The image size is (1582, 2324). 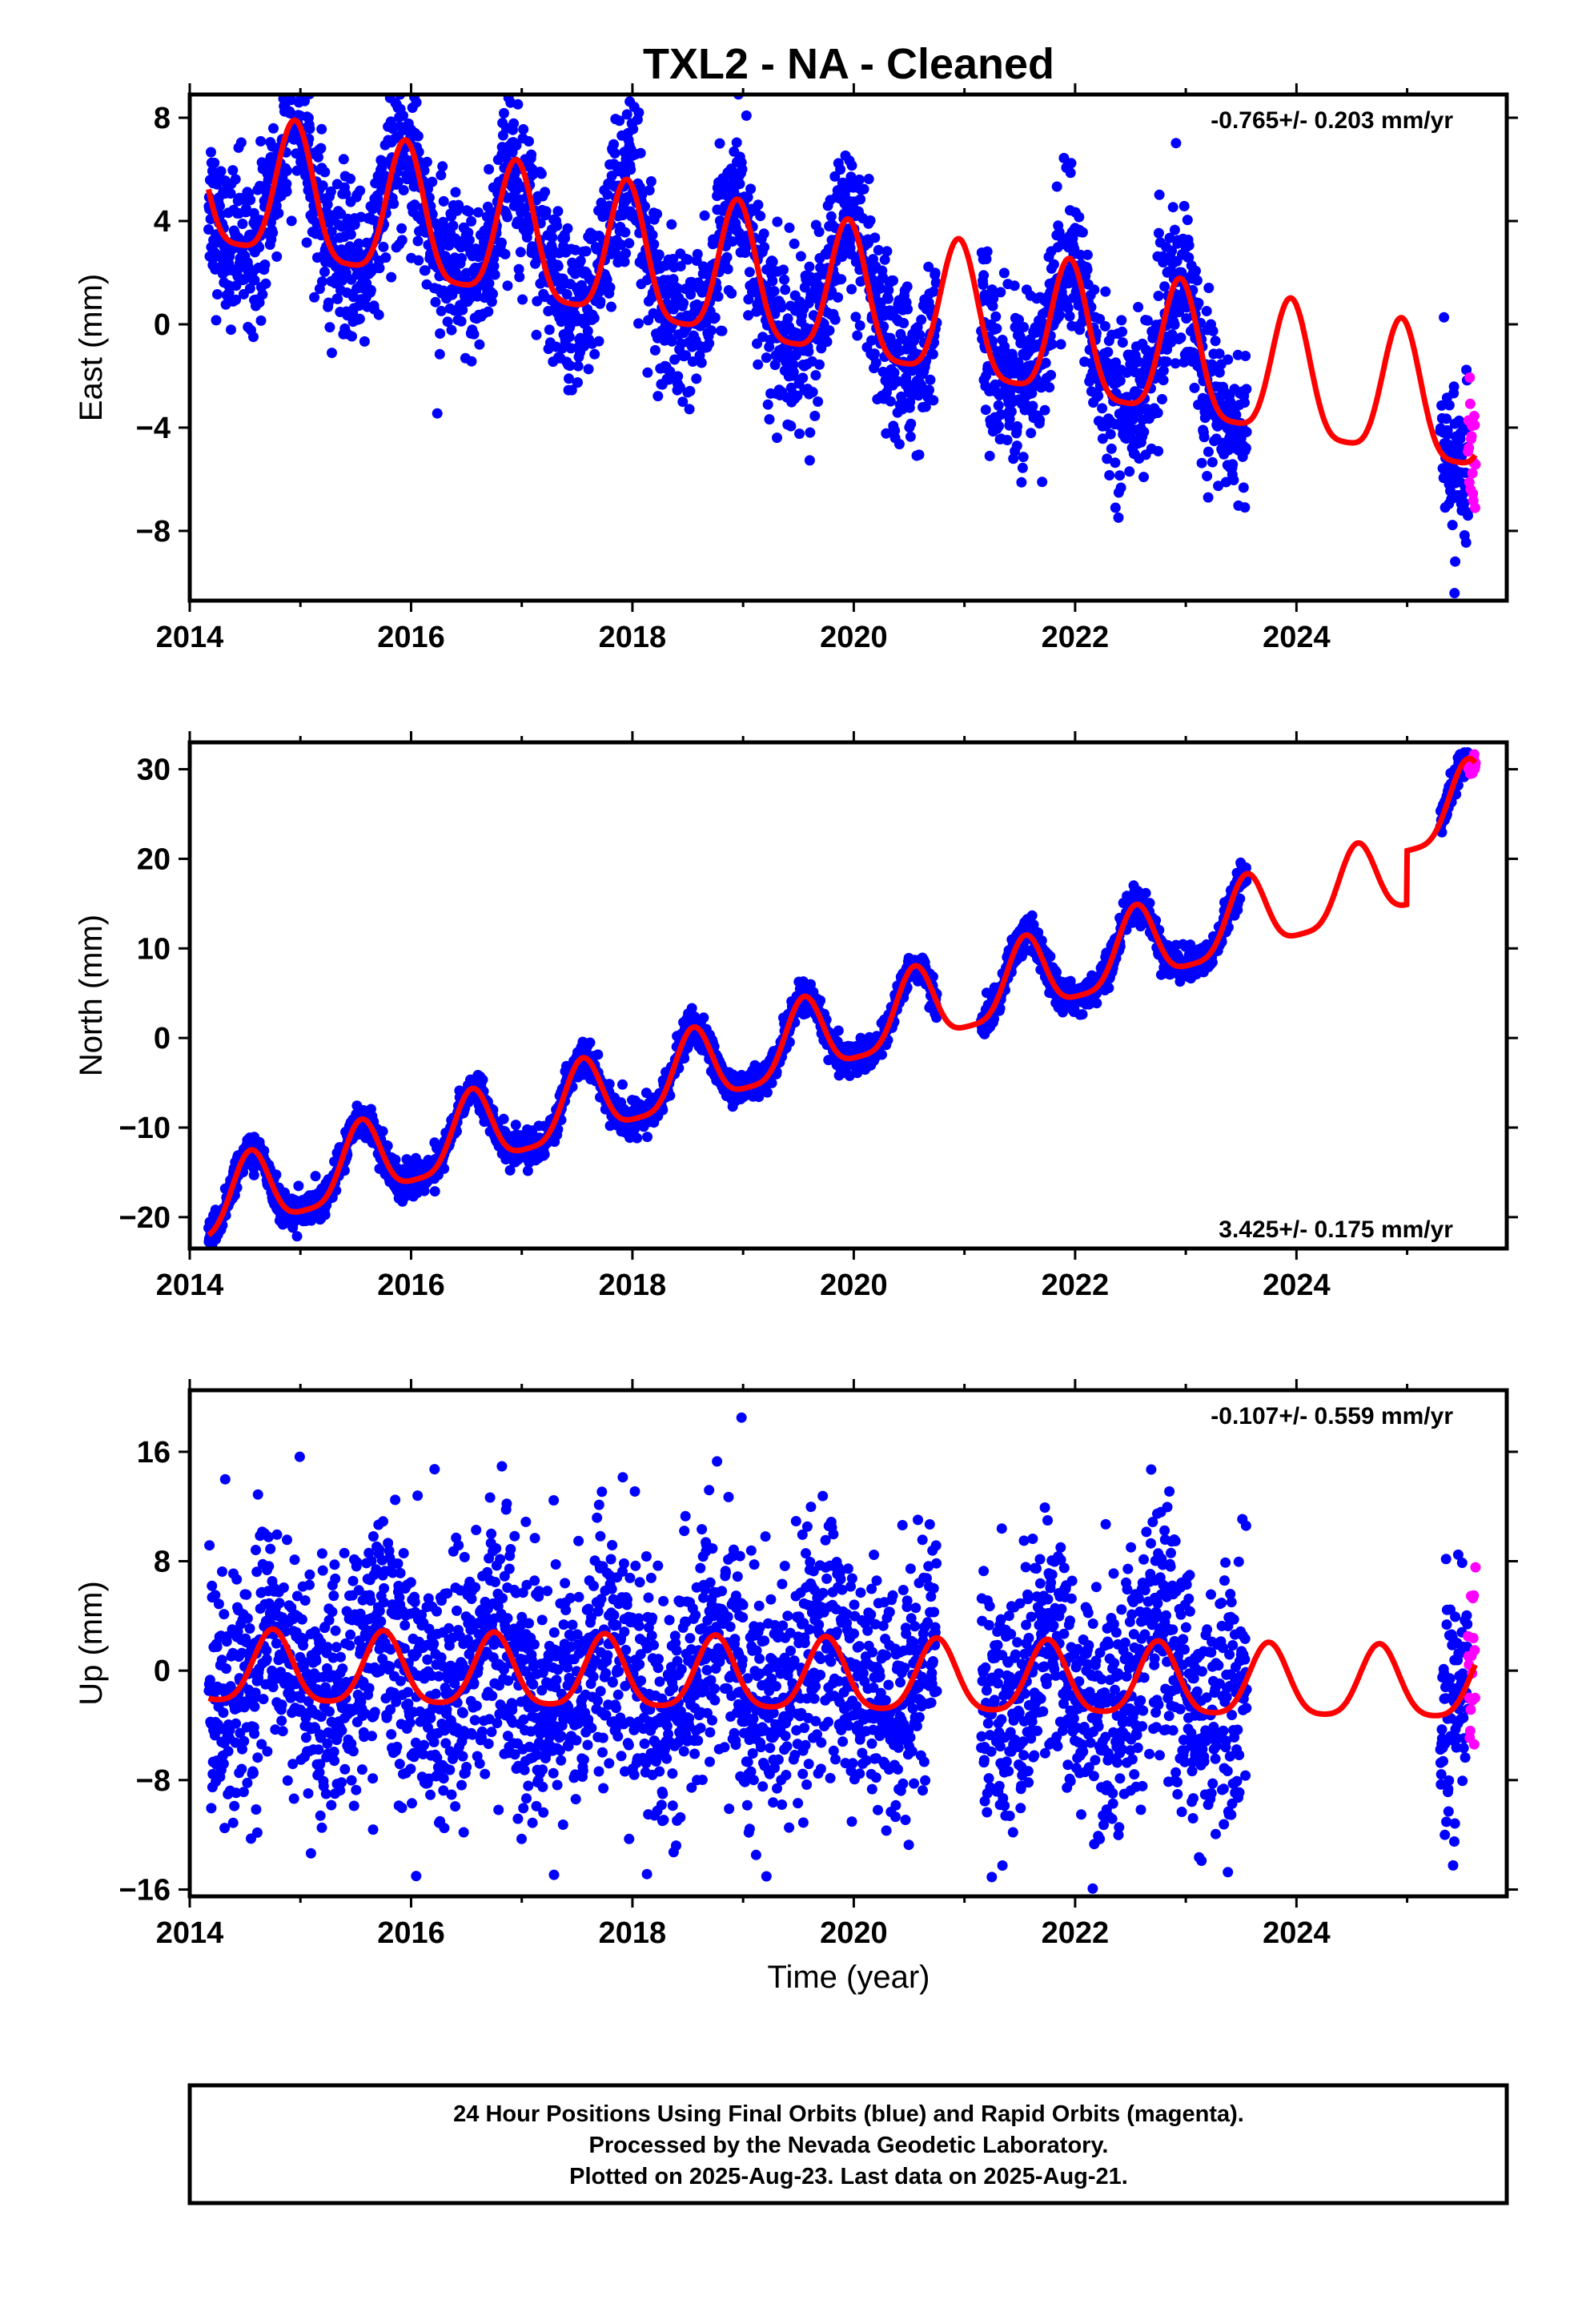 I want to click on model-curve, so click(x=842, y=291).